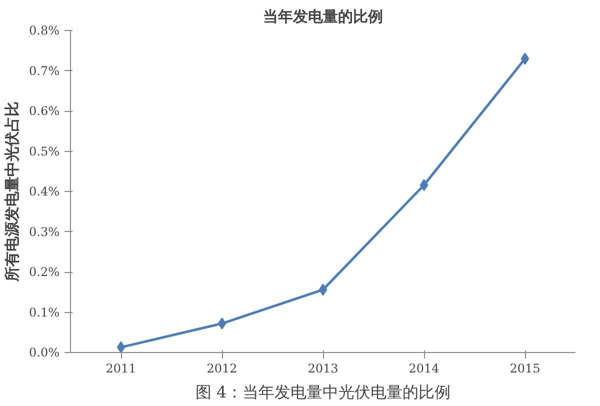 Image resolution: width=600 pixels, height=406 pixels. Describe the element at coordinates (222, 369) in the screenshot. I see `x-tick-label: 2012` at that location.